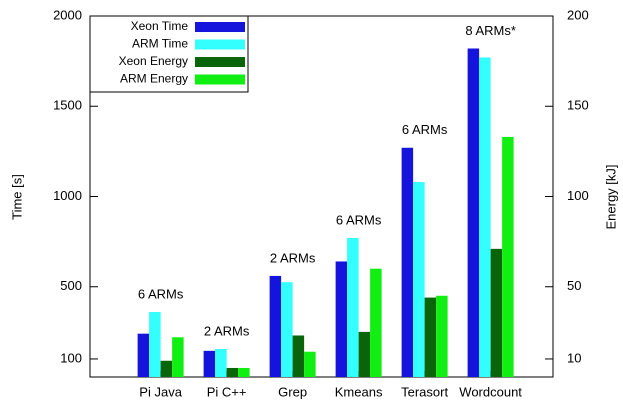 The image size is (623, 404). What do you see at coordinates (160, 44) in the screenshot?
I see `legend-label: ARM Time` at bounding box center [160, 44].